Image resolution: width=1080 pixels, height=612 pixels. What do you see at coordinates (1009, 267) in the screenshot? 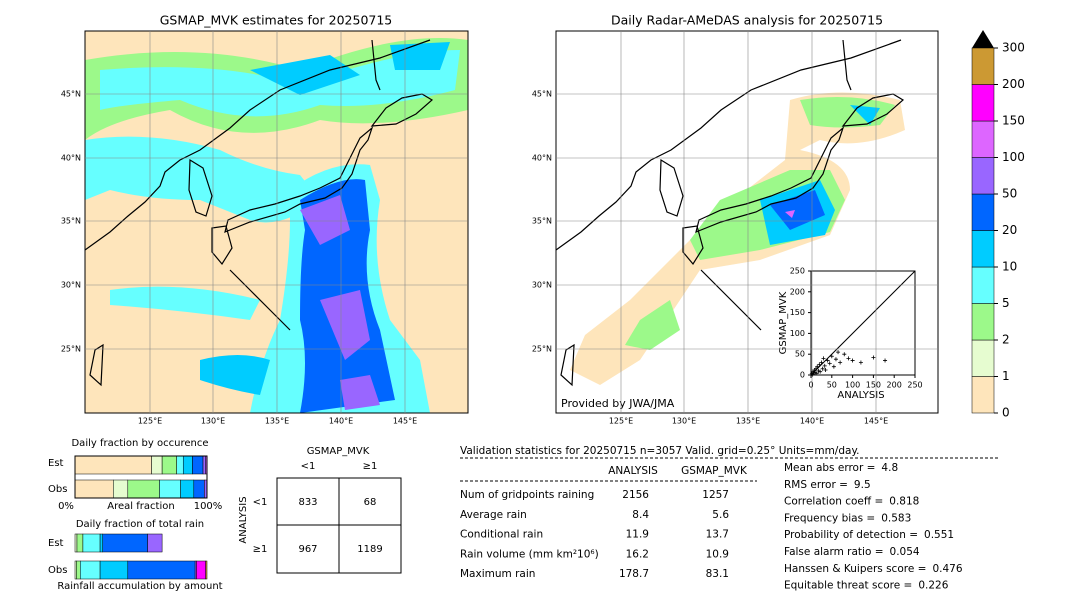
I see `colorbar-label: 10` at bounding box center [1009, 267].